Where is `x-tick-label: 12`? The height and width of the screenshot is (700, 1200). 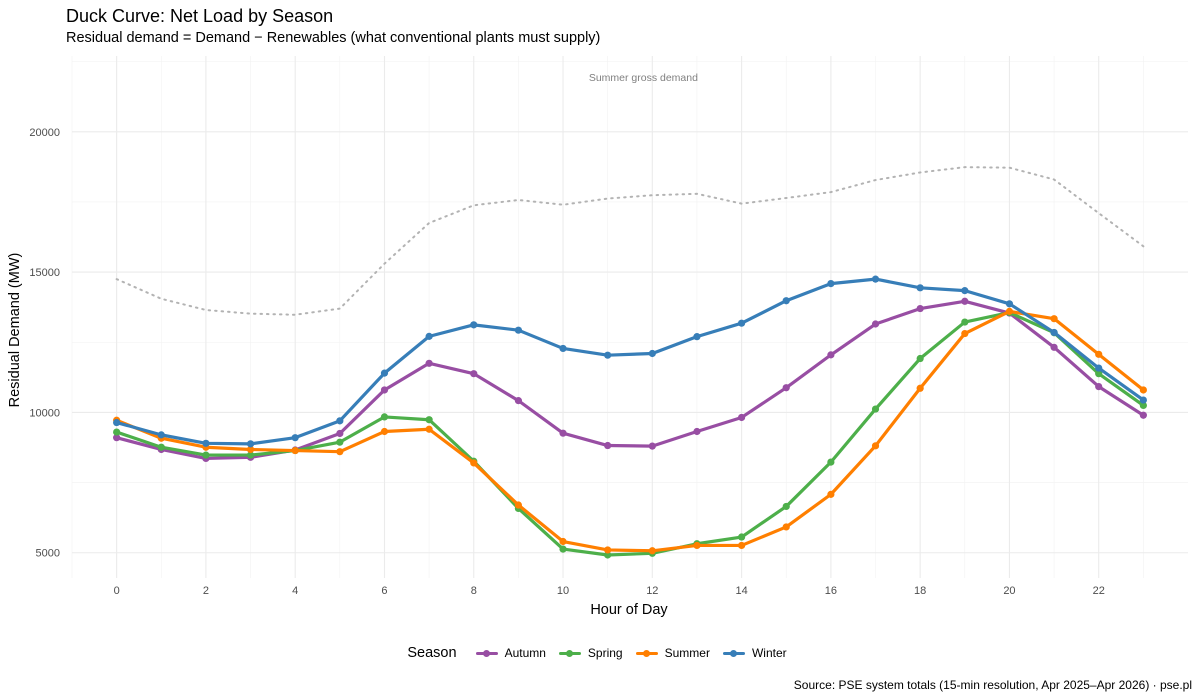
x-tick-label: 12 is located at coordinates (652, 591).